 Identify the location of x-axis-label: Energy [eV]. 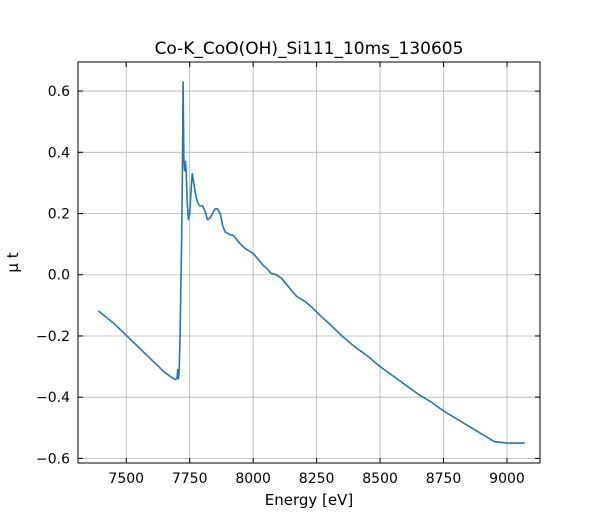
(309, 500).